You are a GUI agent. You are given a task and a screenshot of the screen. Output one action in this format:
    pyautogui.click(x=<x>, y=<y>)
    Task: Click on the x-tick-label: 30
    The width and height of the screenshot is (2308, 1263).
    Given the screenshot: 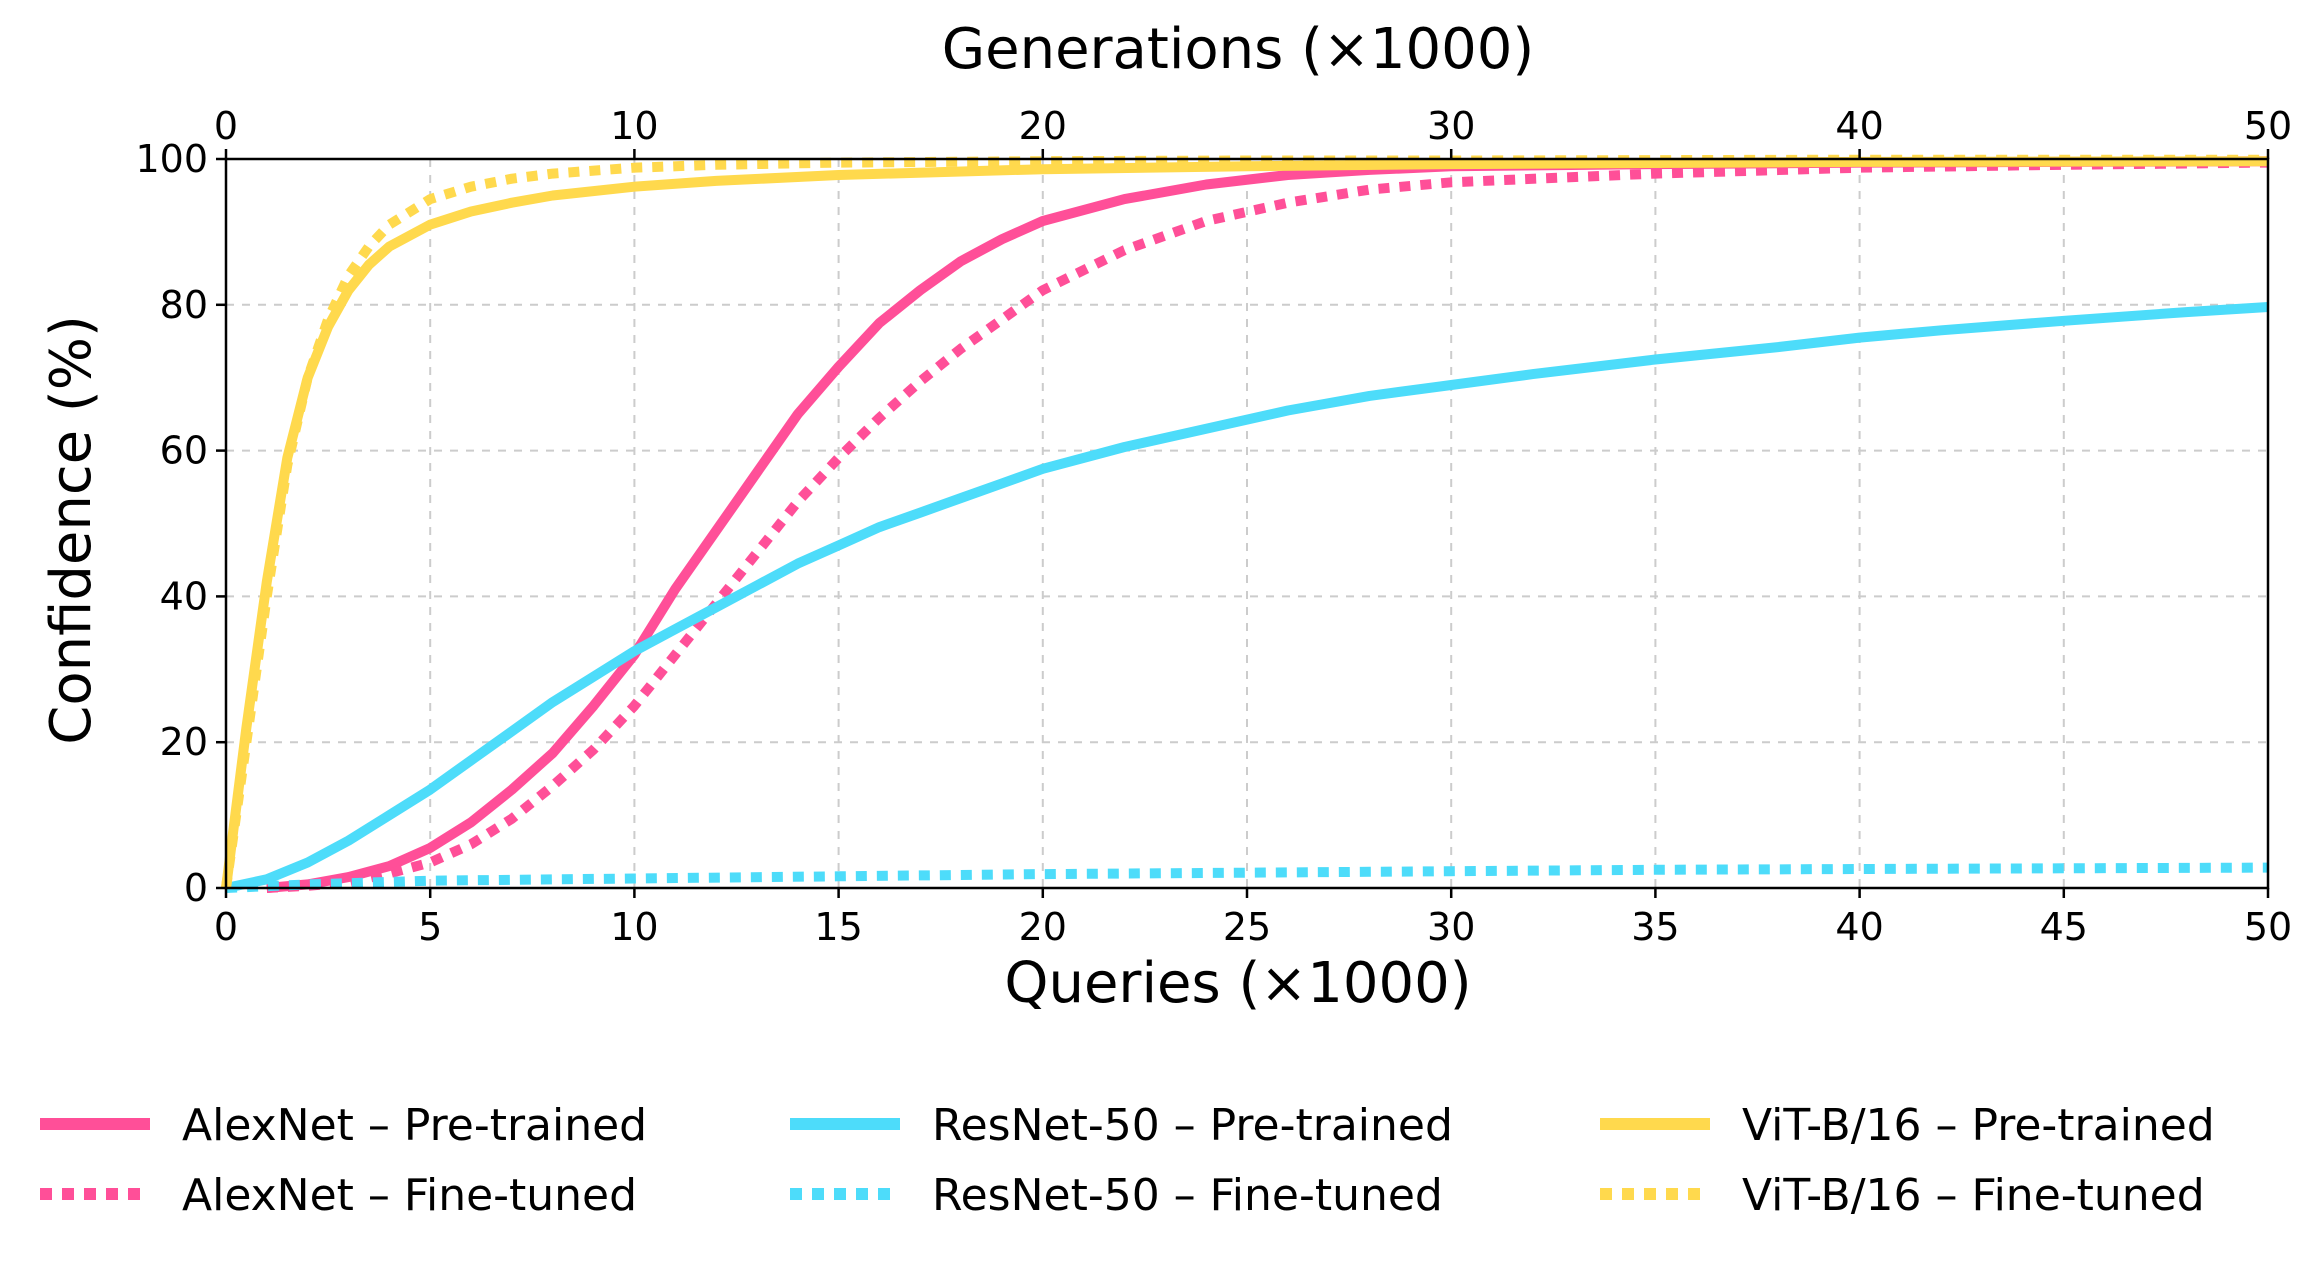 What is the action you would take?
    pyautogui.click(x=1451, y=927)
    